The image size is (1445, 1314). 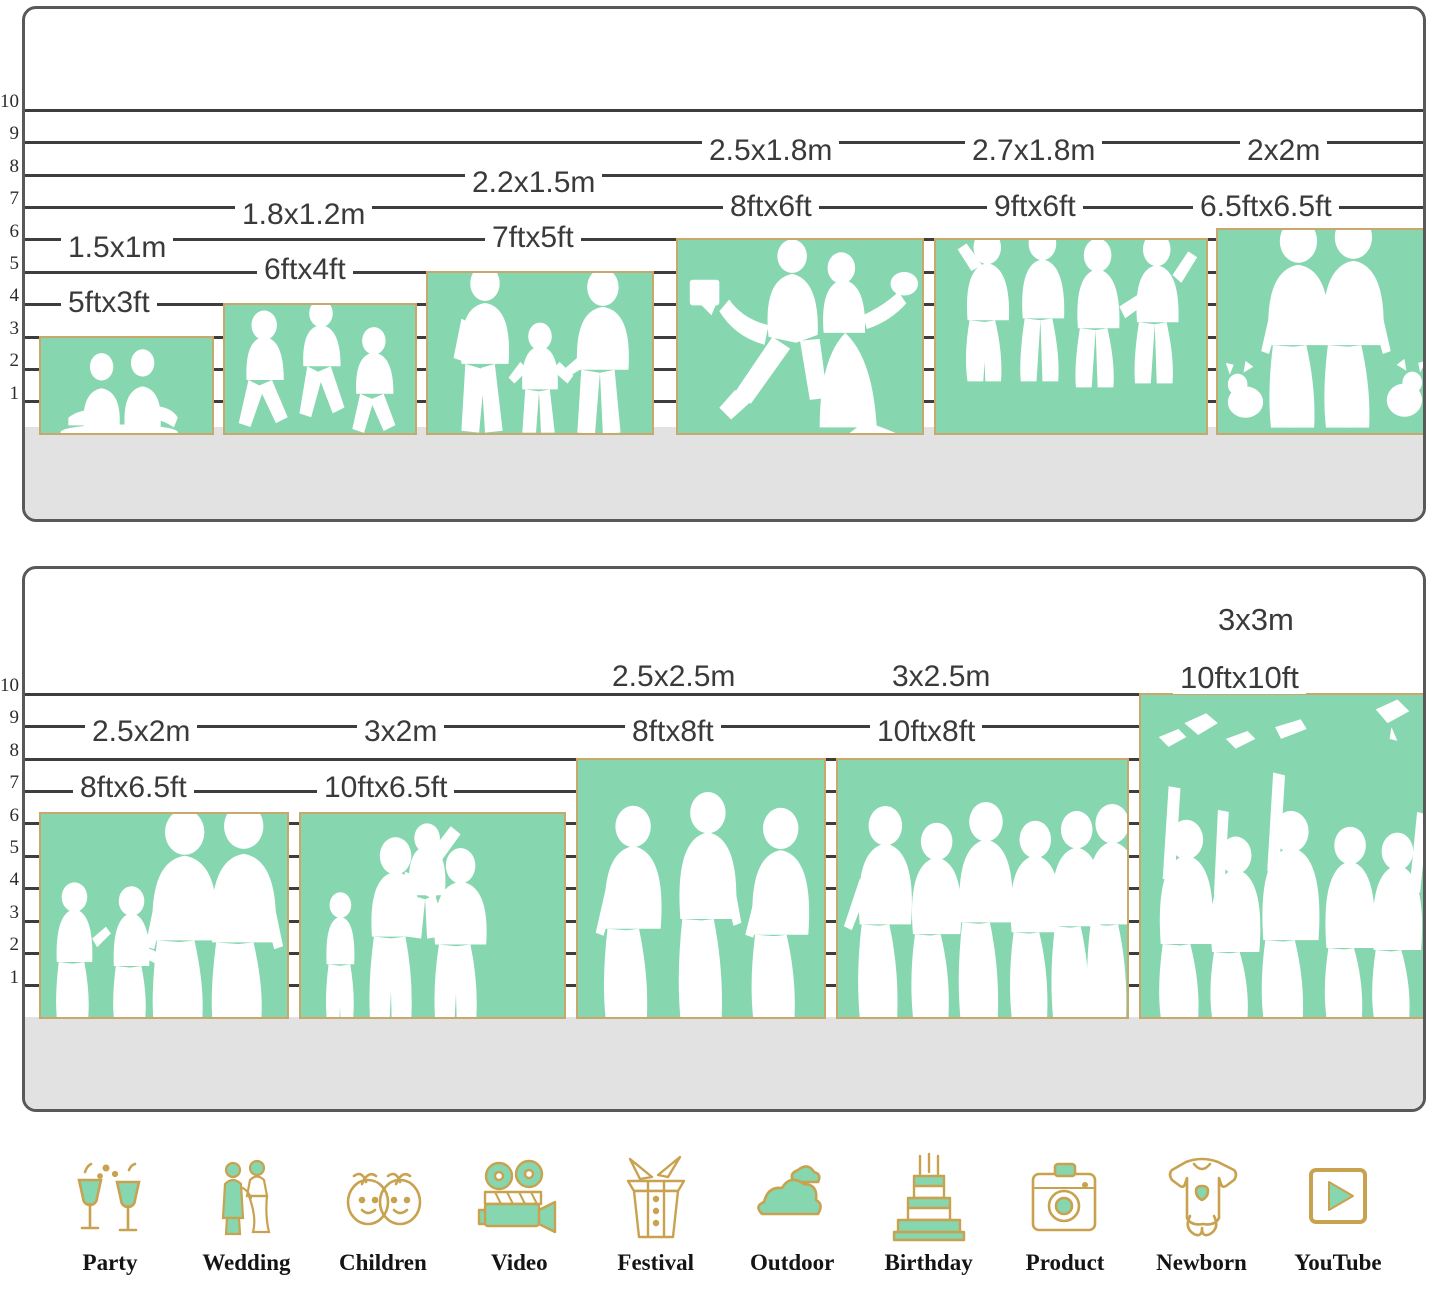 I want to click on birthday-cake-icon, so click(x=929, y=1198).